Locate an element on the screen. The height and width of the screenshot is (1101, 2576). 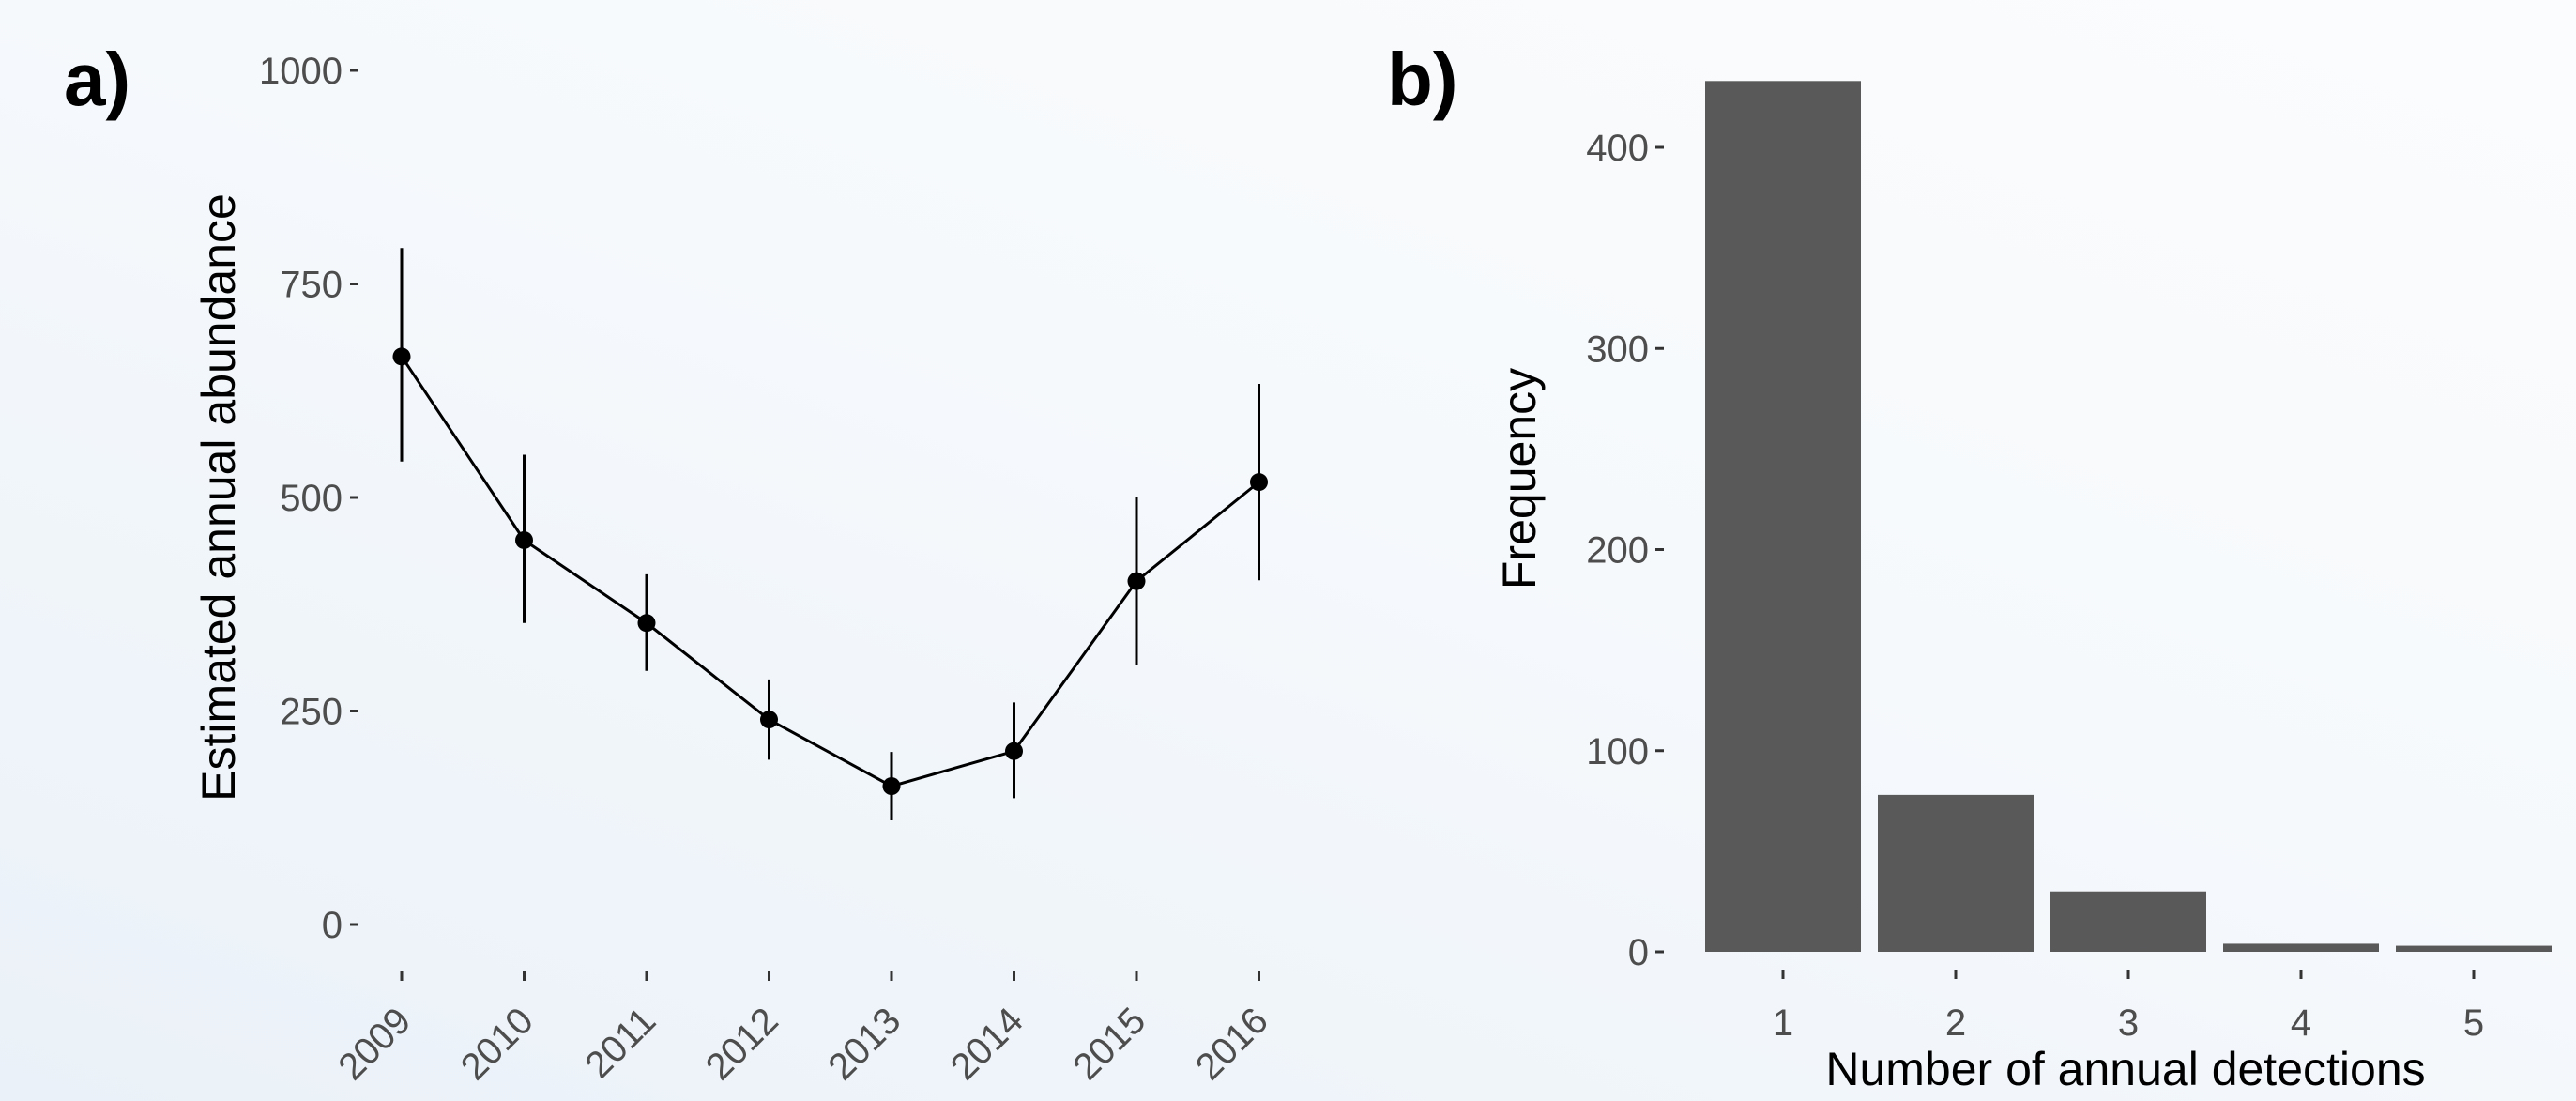
panel-b-x-axis: 1 2 3 4 5 is located at coordinates (2128, 1007).